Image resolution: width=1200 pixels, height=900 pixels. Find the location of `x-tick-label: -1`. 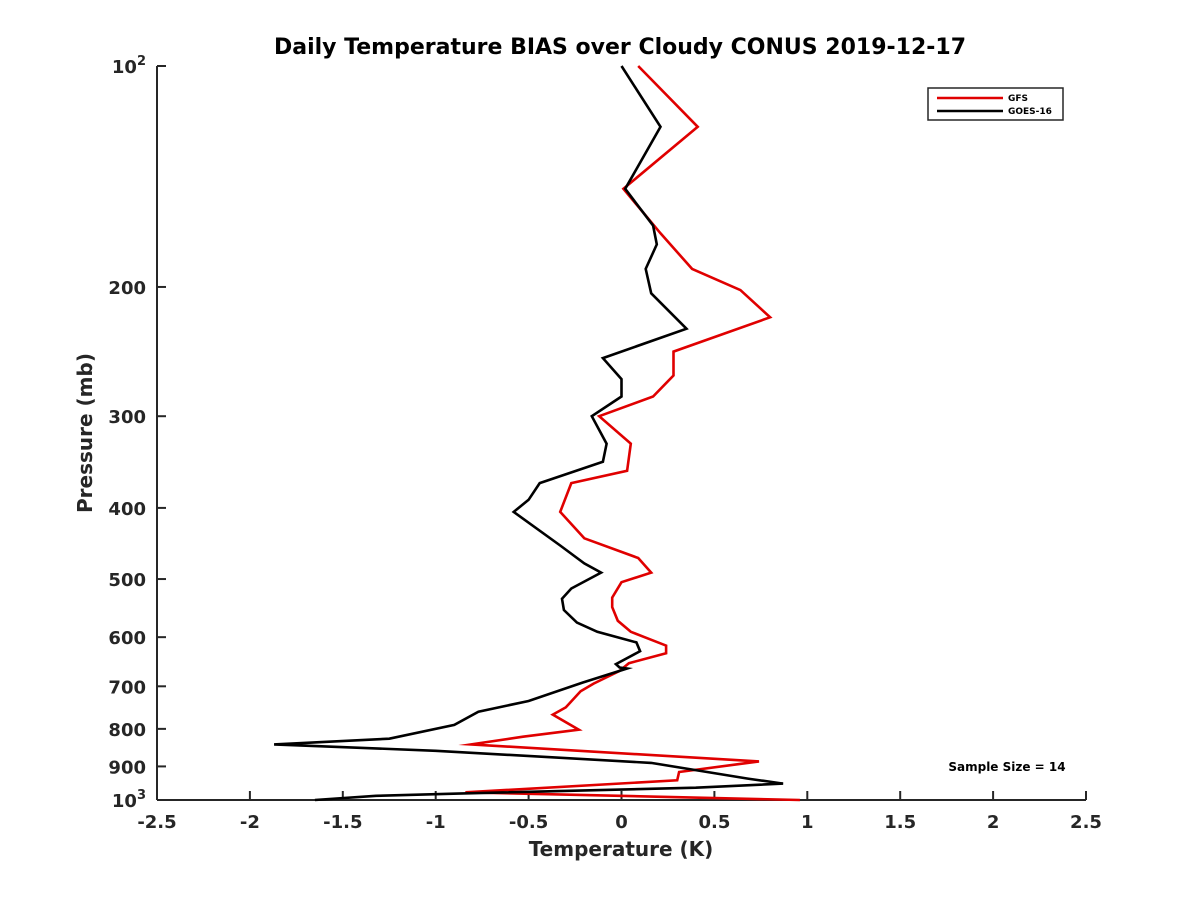

x-tick-label: -1 is located at coordinates (436, 822).